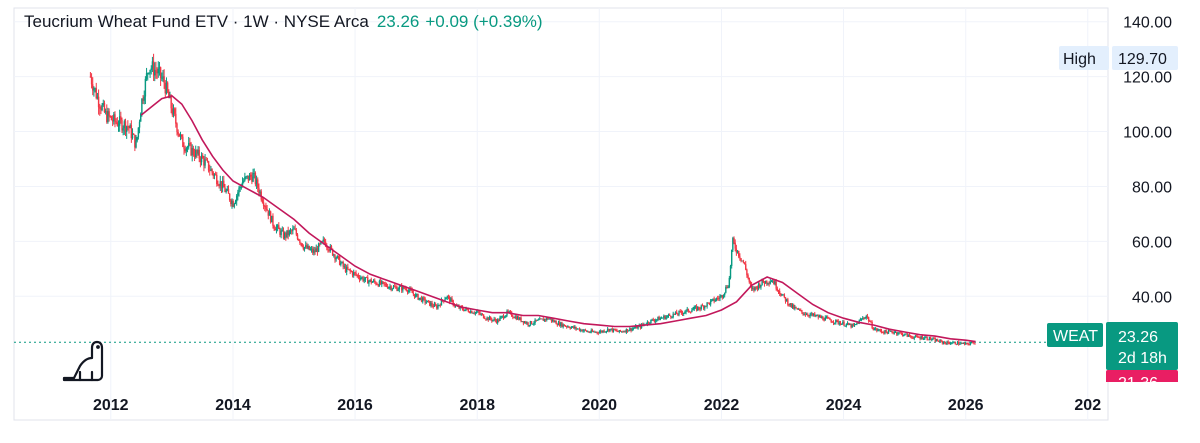 This screenshot has height=443, width=1200. Describe the element at coordinates (1112, 346) in the screenshot. I see `symbol-badge: WEAT 23.26 2d 18h` at that location.